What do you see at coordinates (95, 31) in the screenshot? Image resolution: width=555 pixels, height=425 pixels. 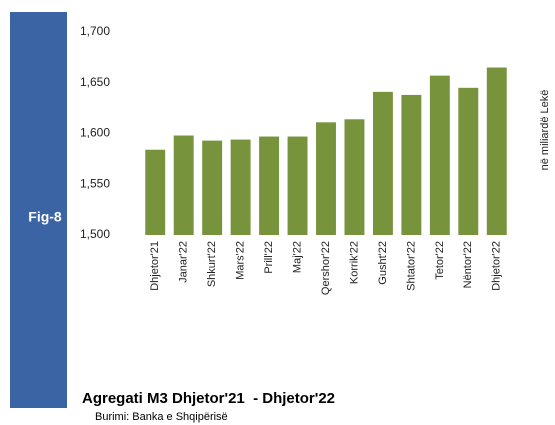 I see `y-tick-label: 1,700` at bounding box center [95, 31].